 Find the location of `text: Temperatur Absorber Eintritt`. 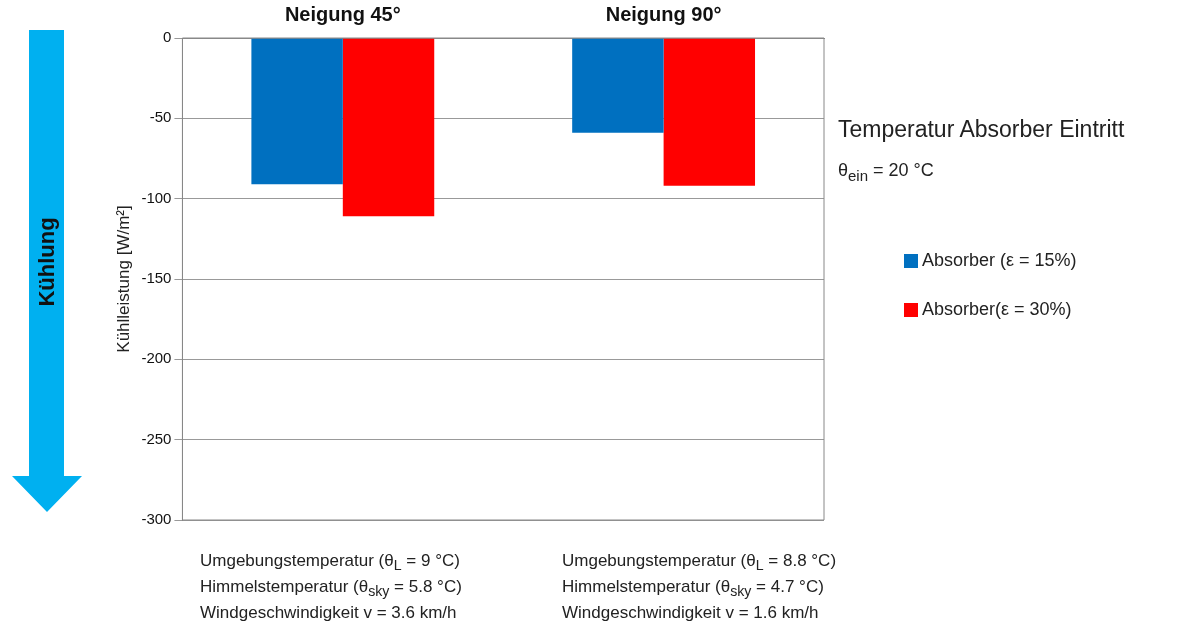

text: Temperatur Absorber Eintritt is located at coordinates (981, 129).